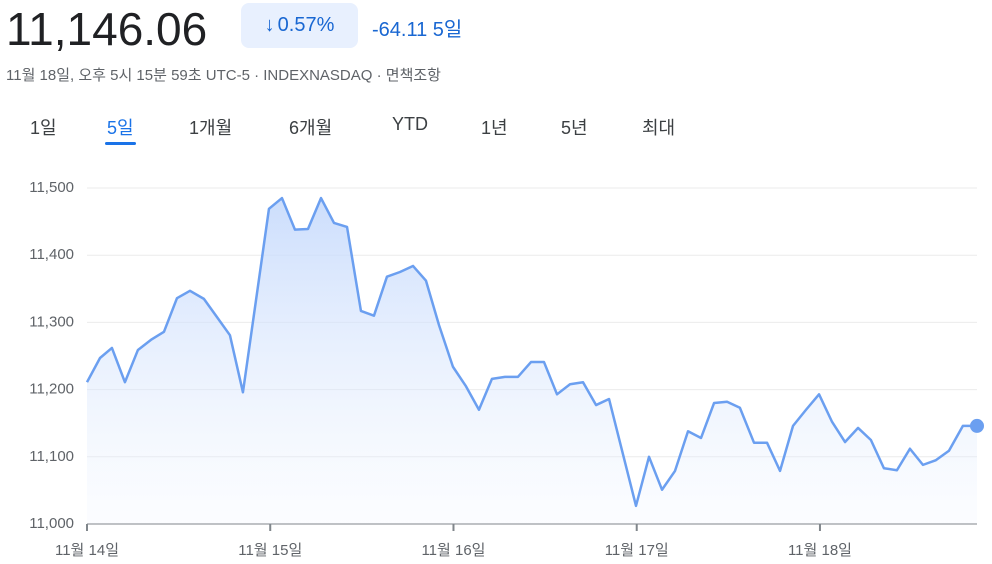 This screenshot has height=564, width=992. What do you see at coordinates (51, 523) in the screenshot?
I see `y-tick-label: 11,000` at bounding box center [51, 523].